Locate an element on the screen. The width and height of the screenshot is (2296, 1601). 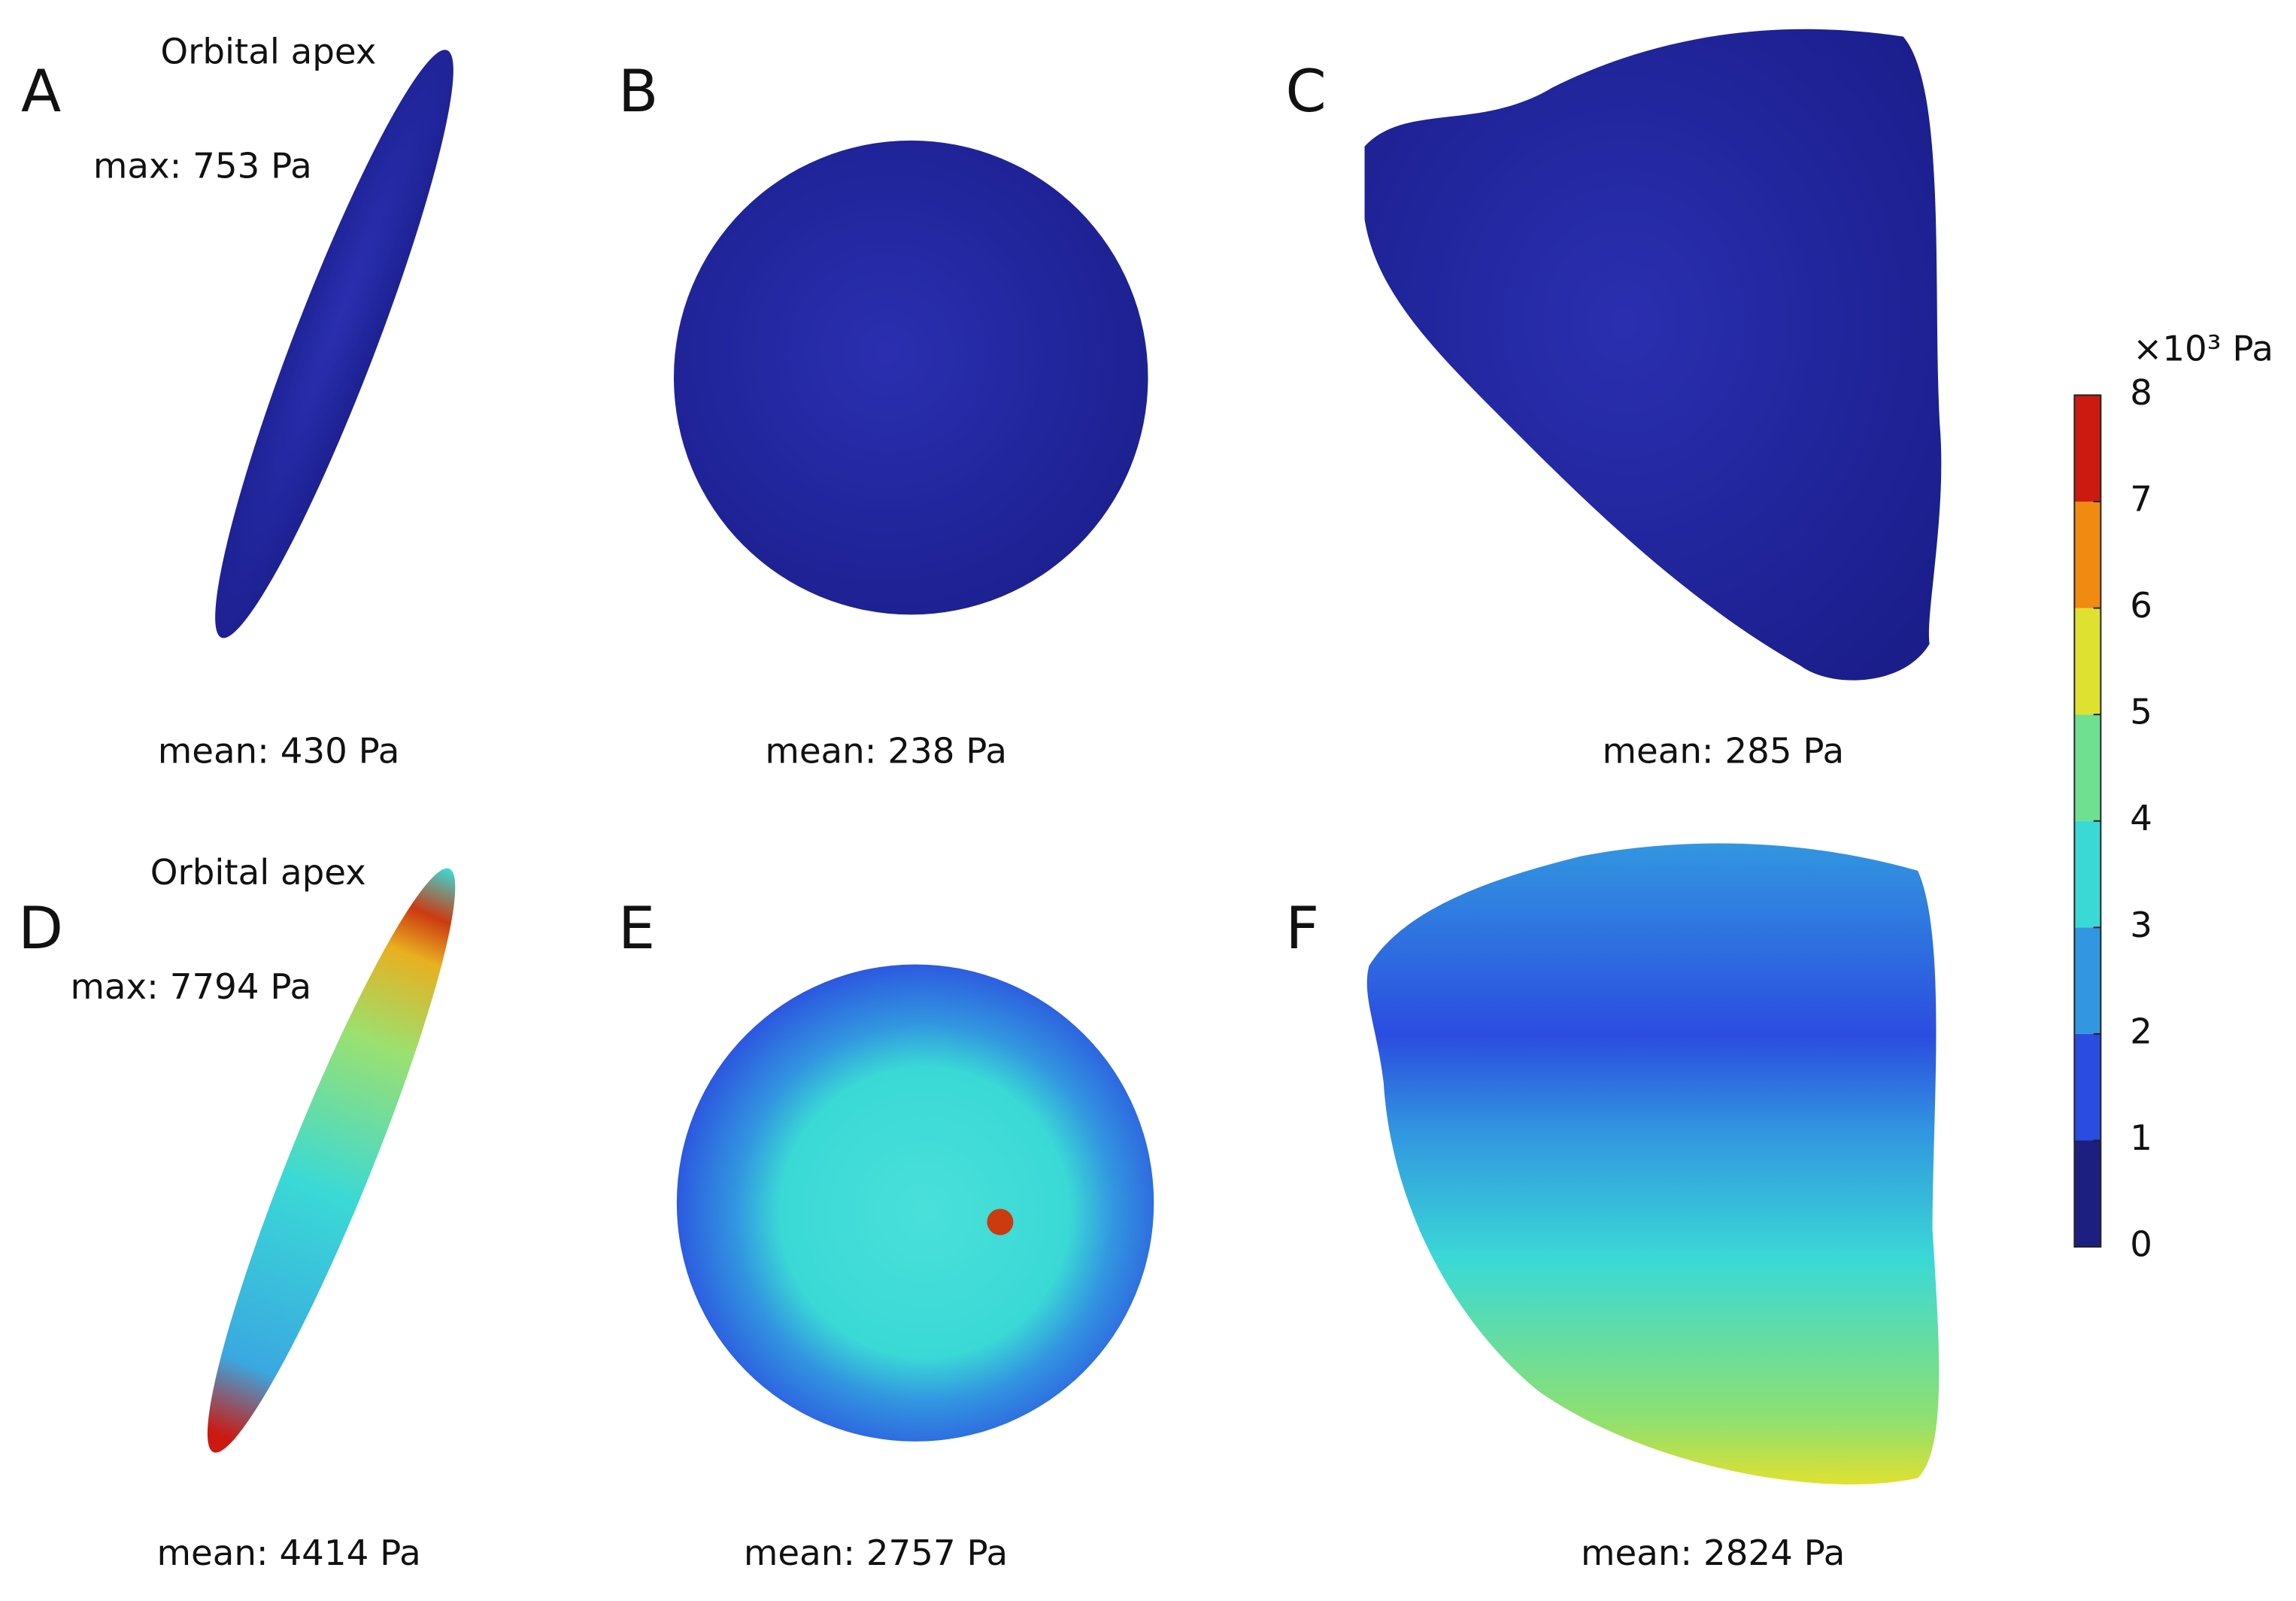
colorbar: 0 1 2 3 4 5 6 7 8 is located at coordinates (2112, 819).